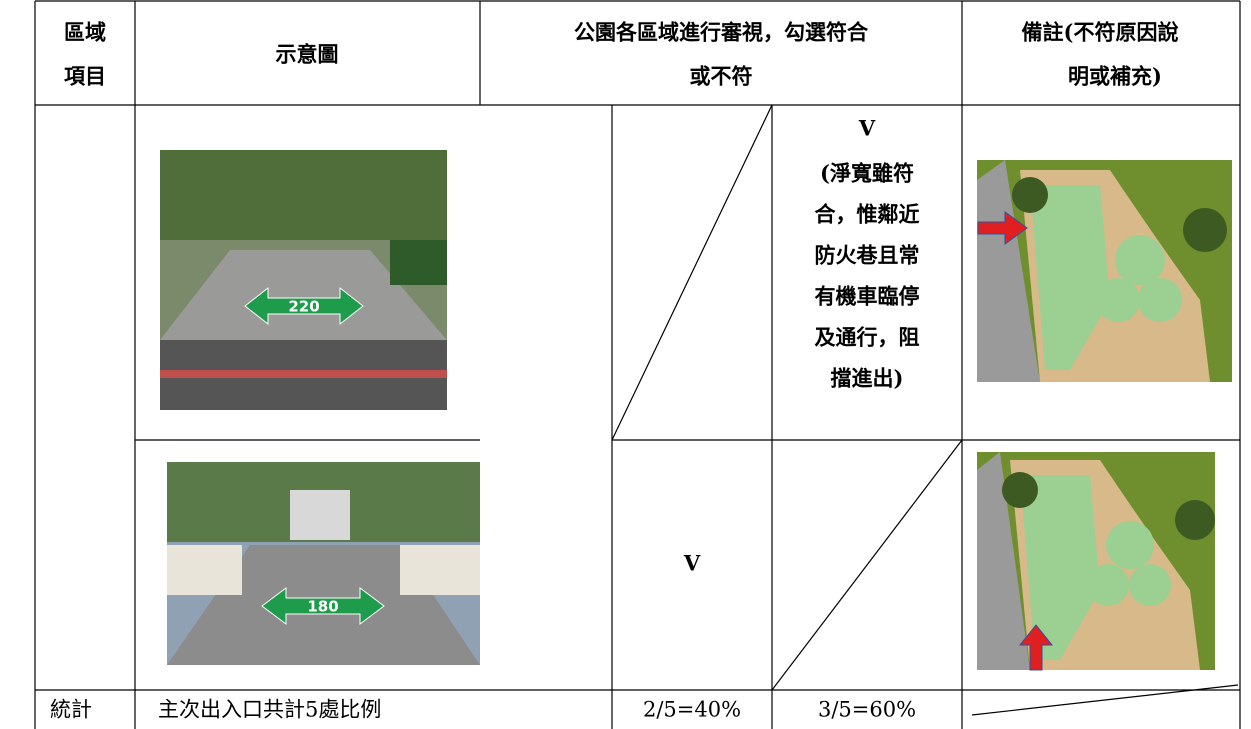  I want to click on note-line: 有機車臨停, so click(867, 296).